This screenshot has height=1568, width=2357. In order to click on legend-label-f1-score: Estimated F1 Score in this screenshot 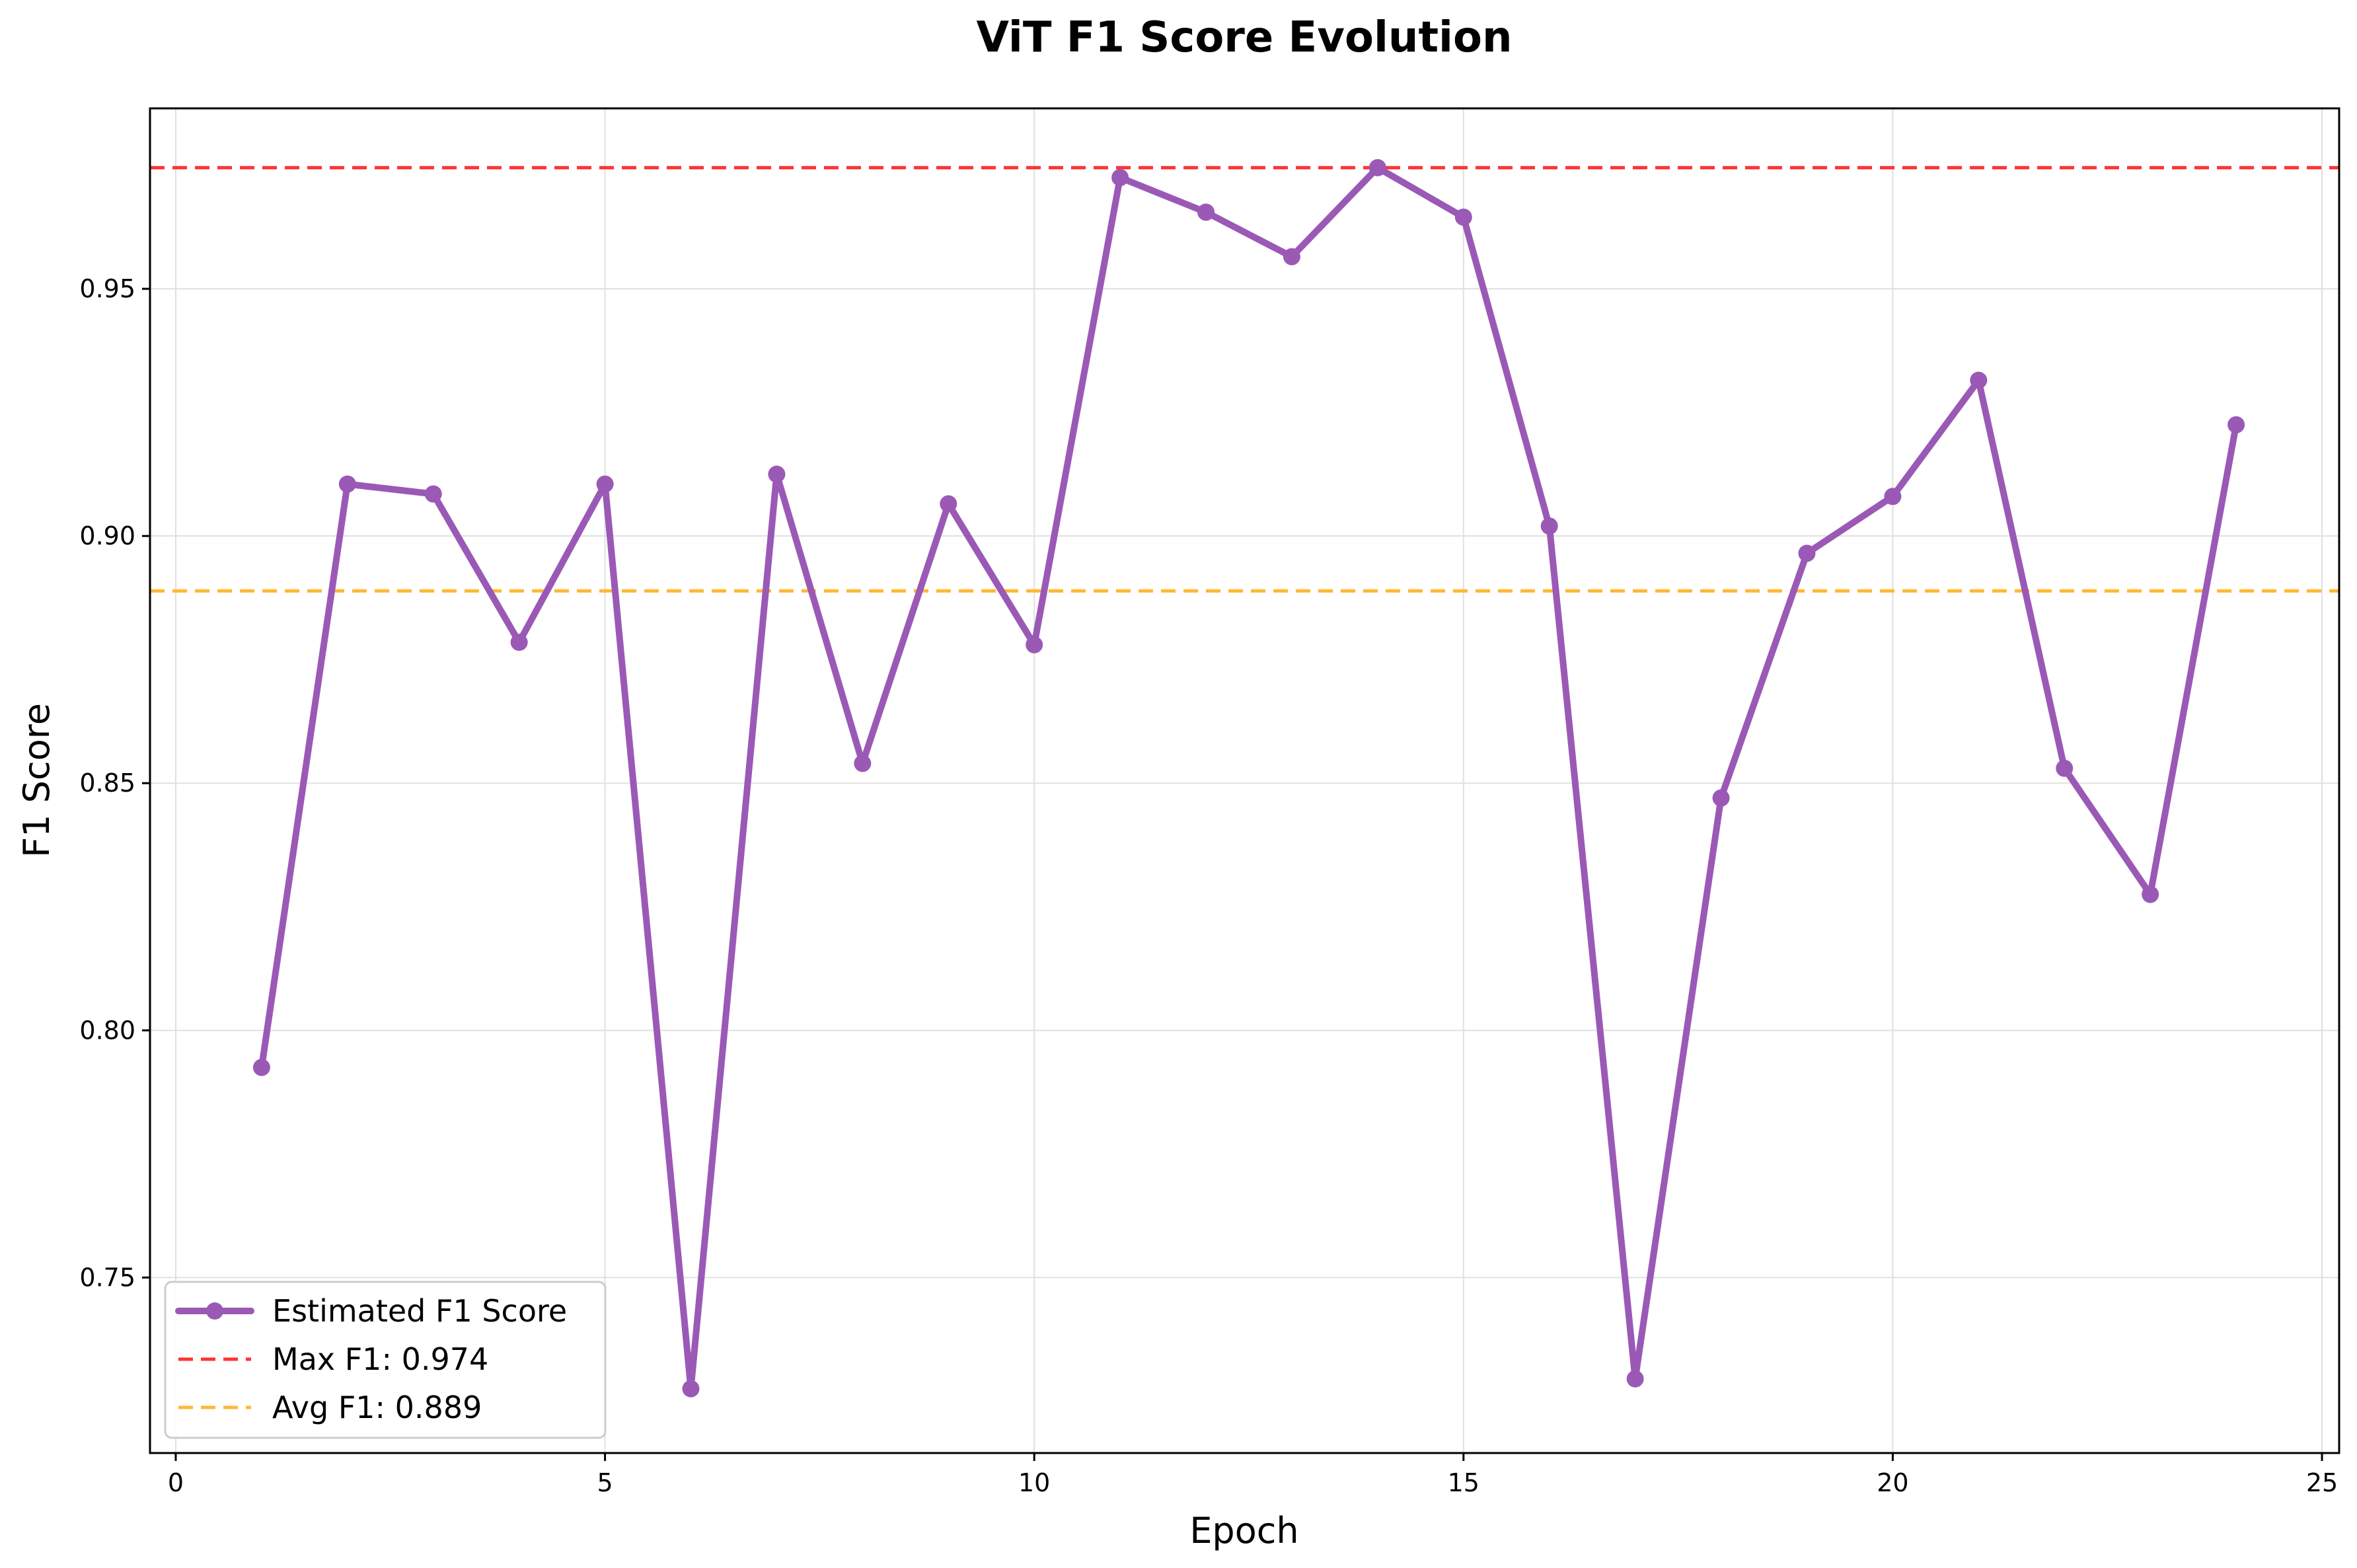, I will do `click(419, 1311)`.